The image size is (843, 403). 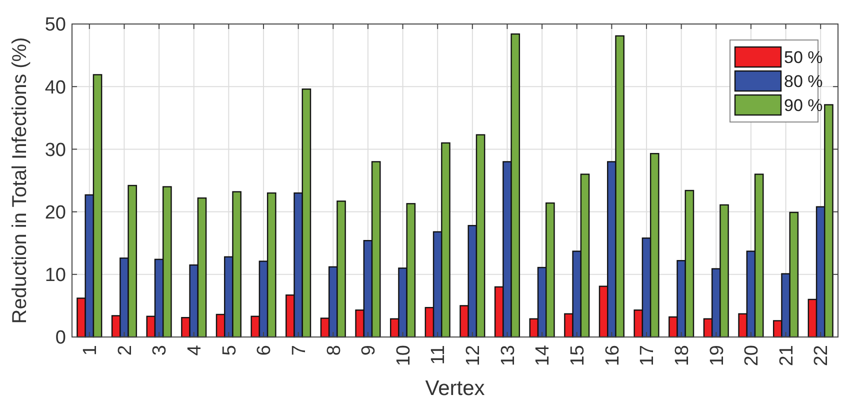 I want to click on legend-label: 80 %, so click(x=803, y=81).